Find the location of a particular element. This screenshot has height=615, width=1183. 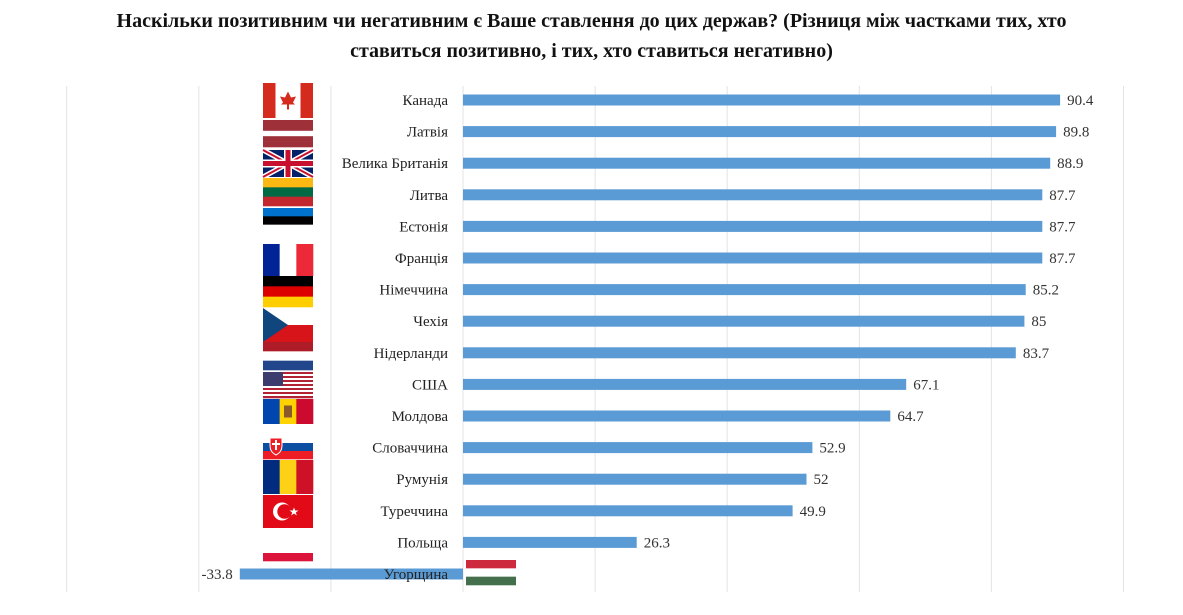

value-label: 52.9 is located at coordinates (832, 449).